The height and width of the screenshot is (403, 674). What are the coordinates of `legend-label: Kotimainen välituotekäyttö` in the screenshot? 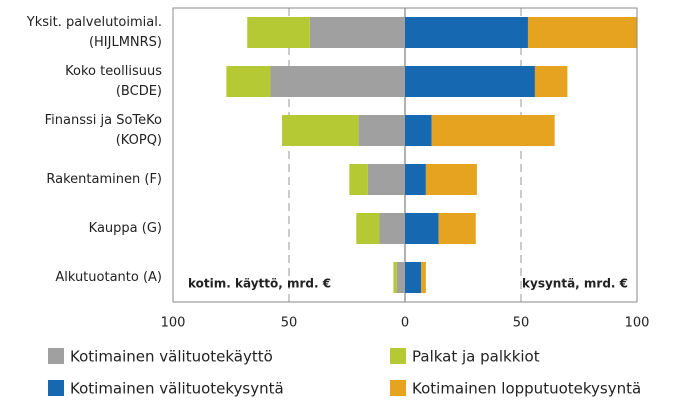 It's located at (171, 357).